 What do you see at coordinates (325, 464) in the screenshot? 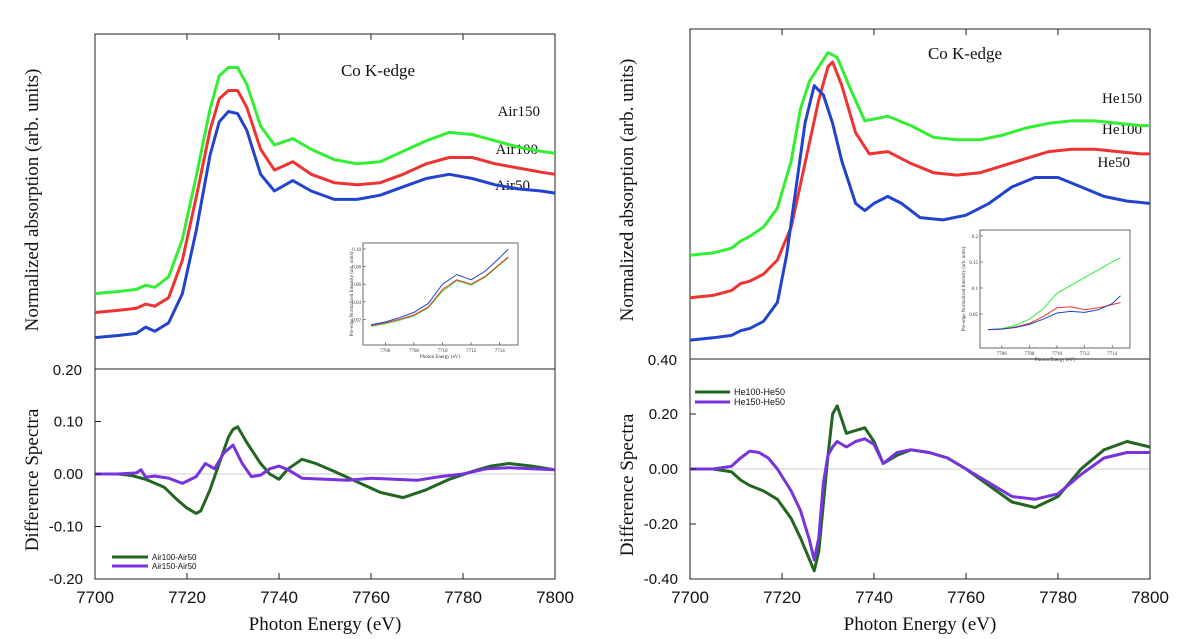
I see `left-bottom-series-line-air150-air50` at bounding box center [325, 464].